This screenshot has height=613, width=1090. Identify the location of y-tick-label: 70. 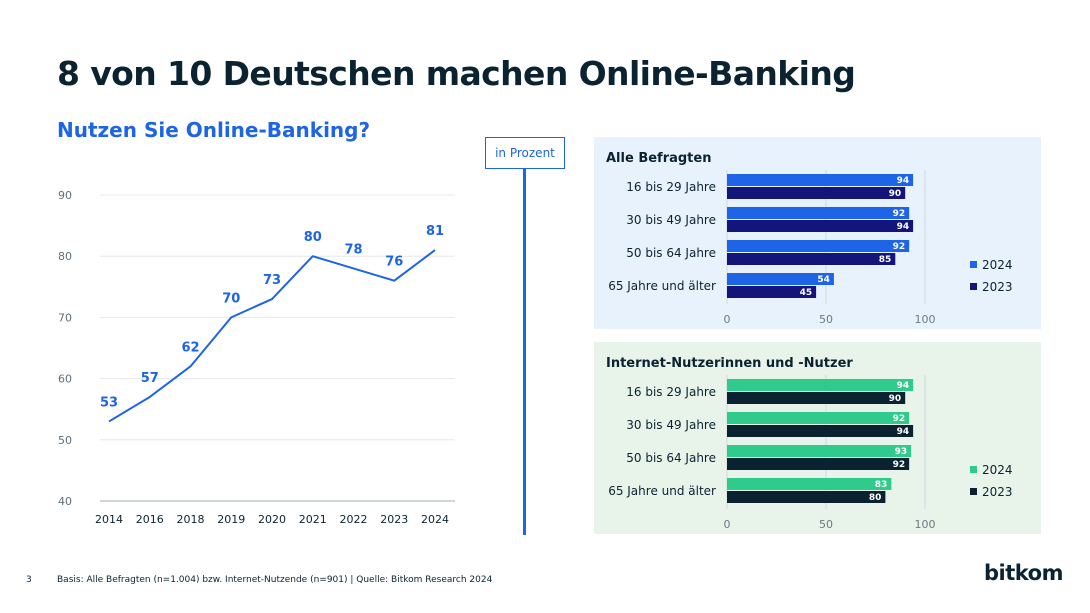
(65, 317).